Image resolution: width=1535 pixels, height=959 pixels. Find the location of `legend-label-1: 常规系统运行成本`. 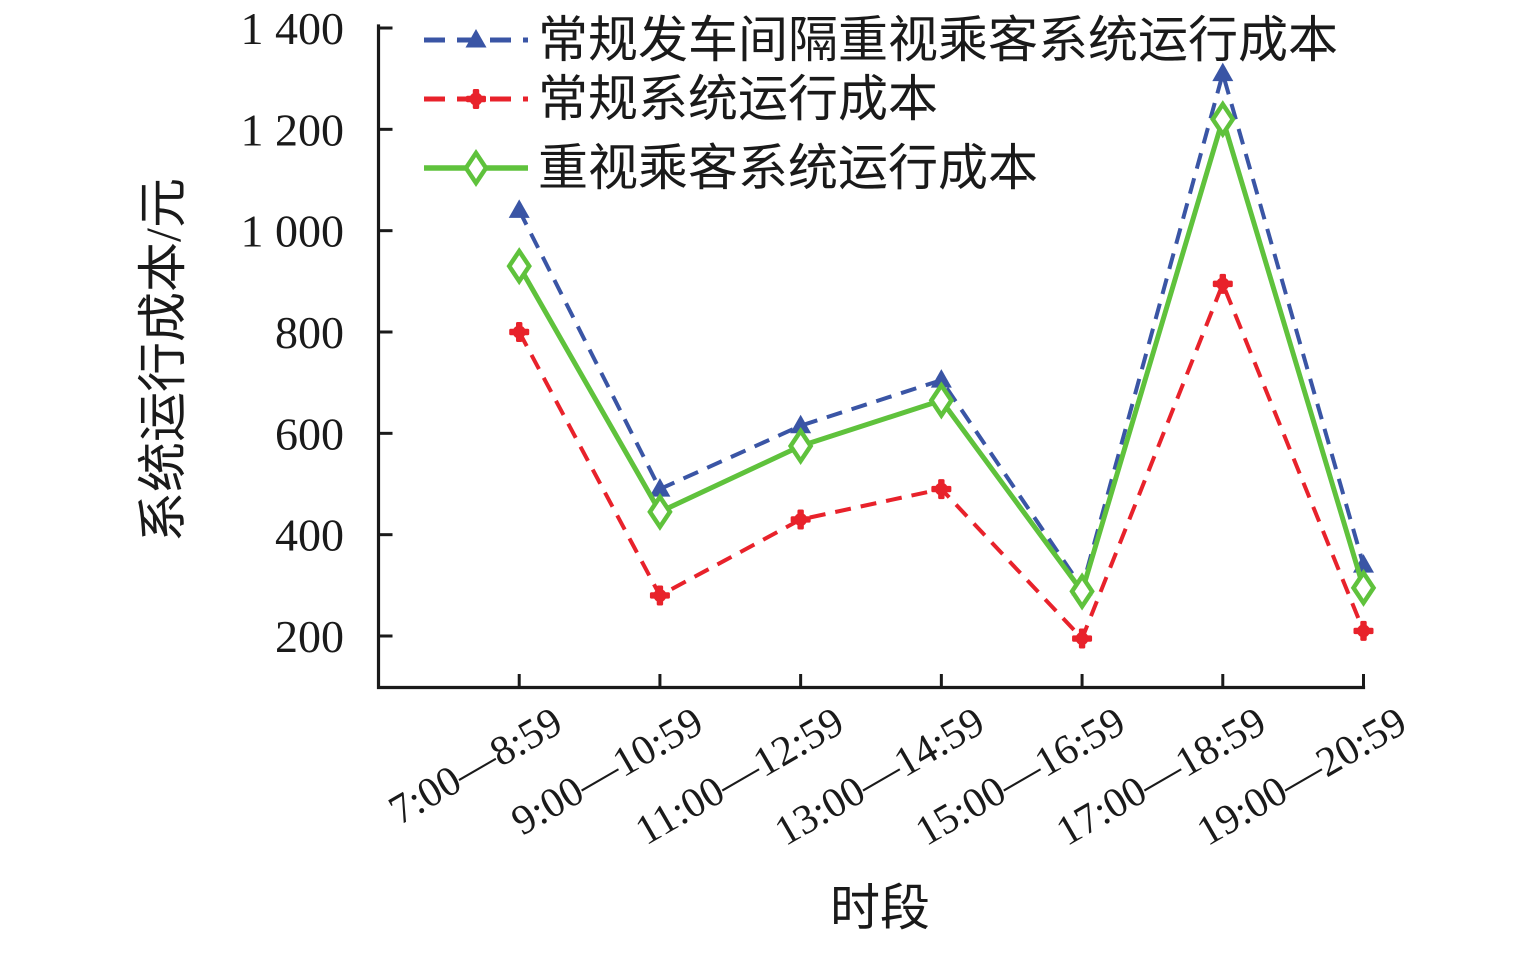

legend-label-1: 常规系统运行成本 is located at coordinates (738, 99).